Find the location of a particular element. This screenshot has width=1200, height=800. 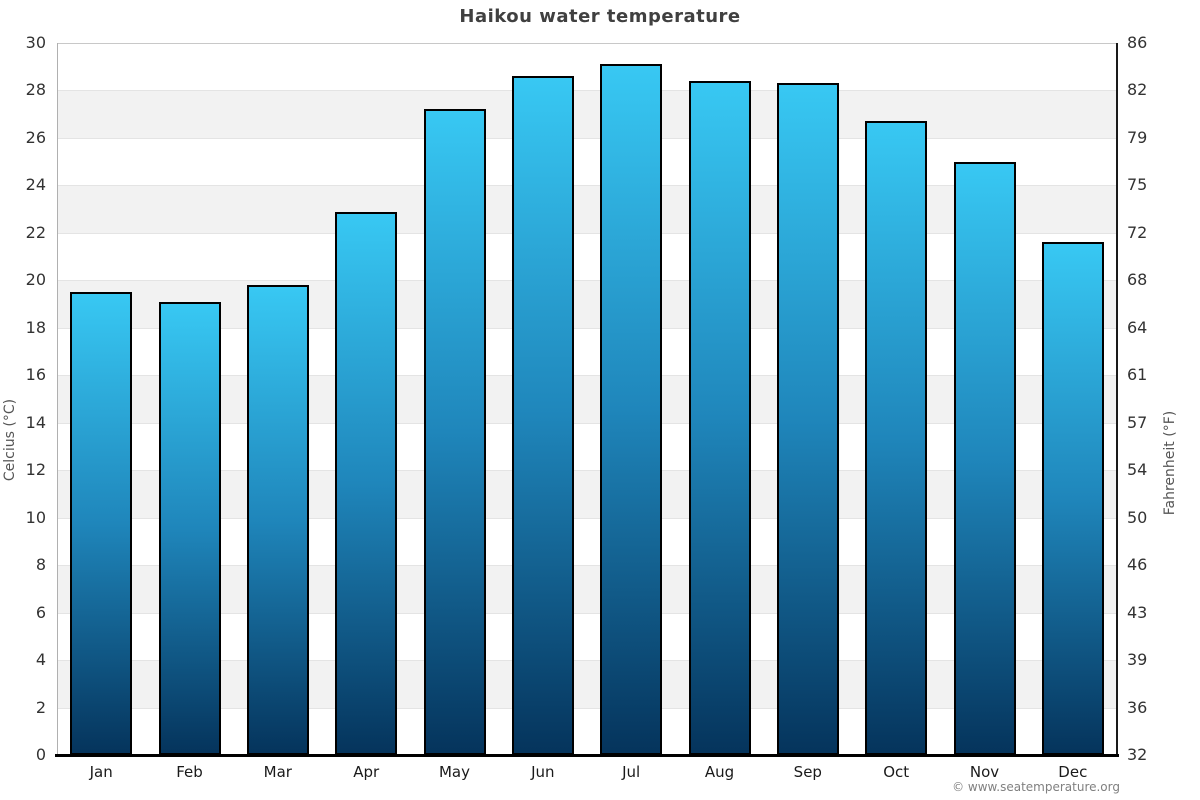

x-tick-Apr: Apr is located at coordinates (366, 772).